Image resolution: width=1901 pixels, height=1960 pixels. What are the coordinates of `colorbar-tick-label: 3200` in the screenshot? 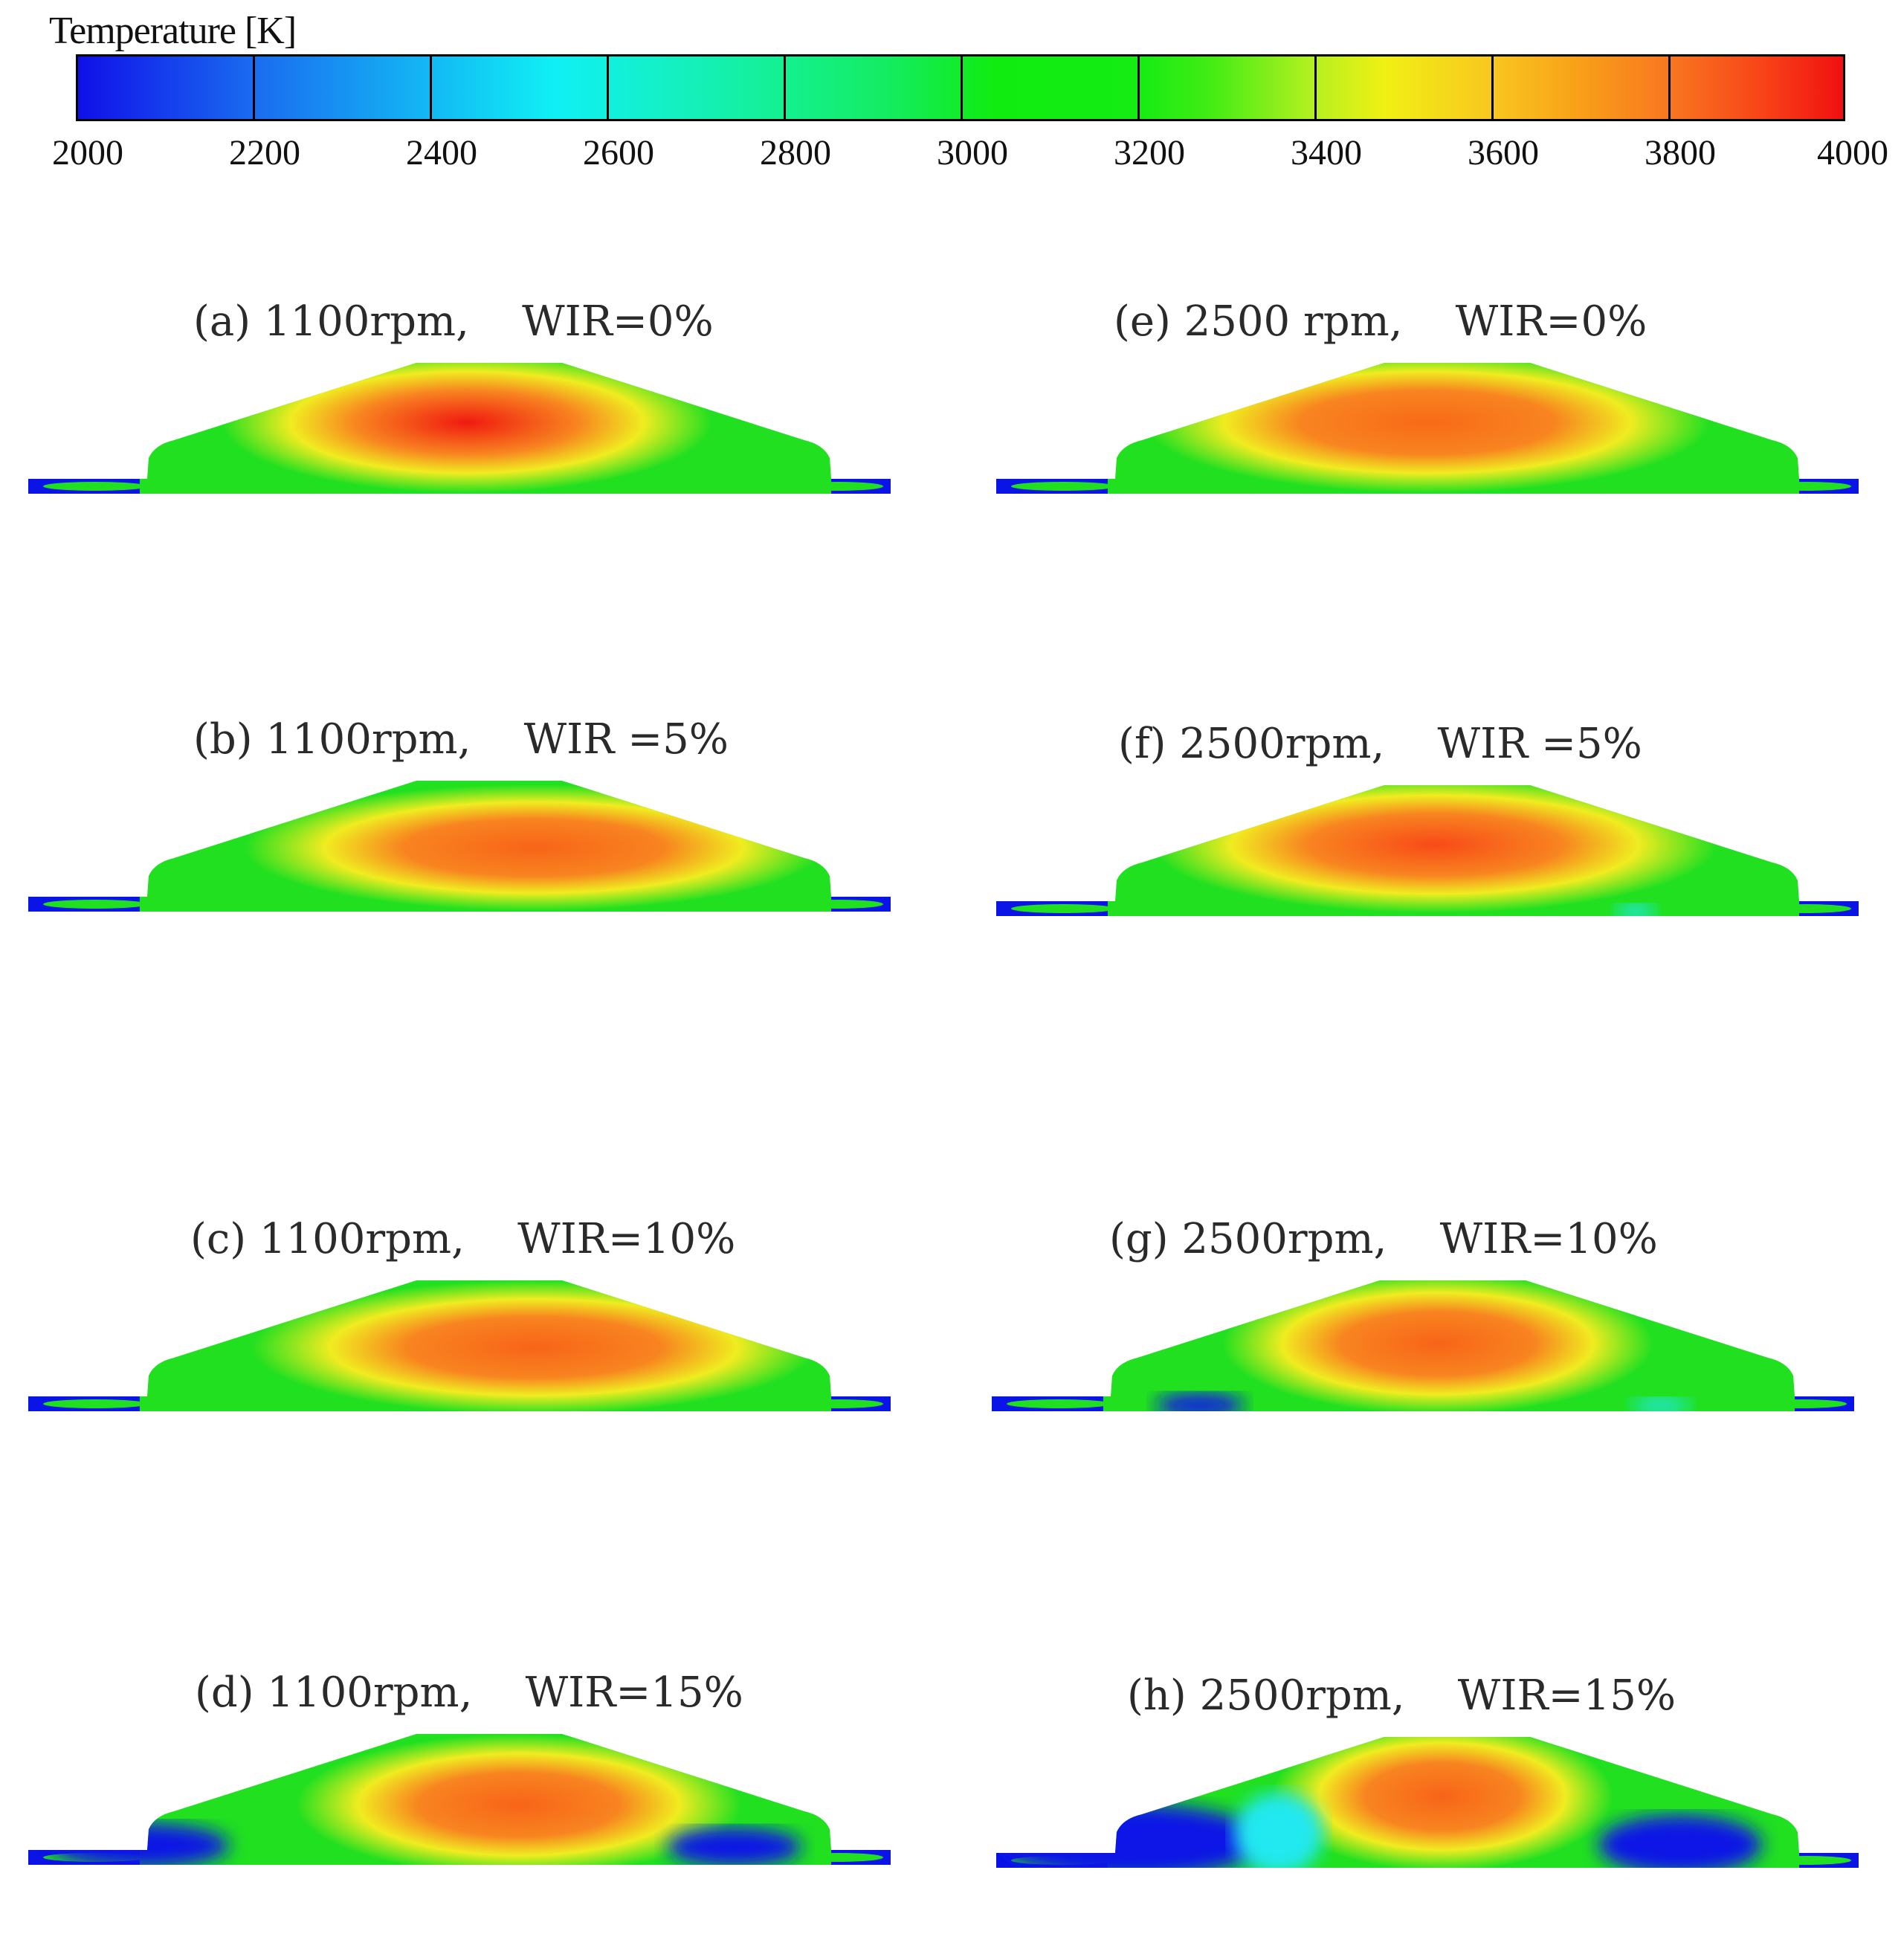 It's located at (1149, 153).